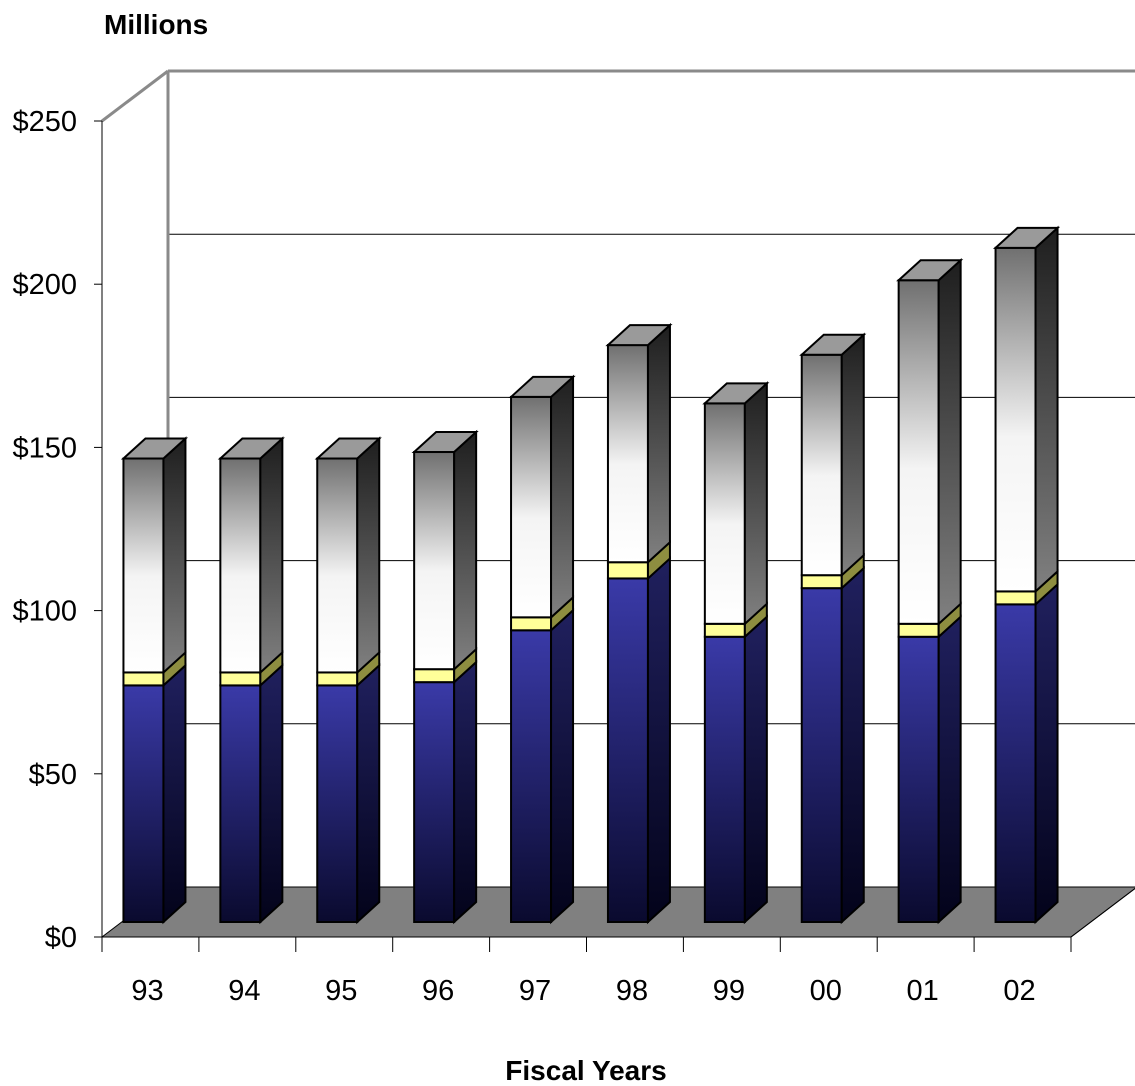 The height and width of the screenshot is (1086, 1135). Describe the element at coordinates (147, 991) in the screenshot. I see `x-tick-label: 93` at that location.